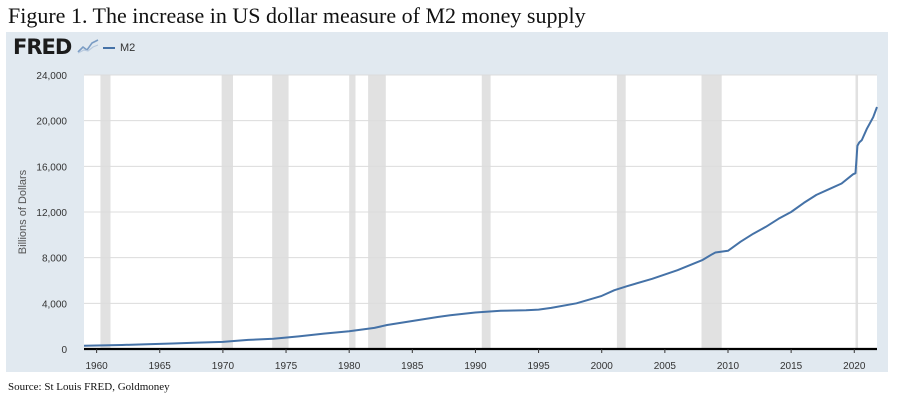 This screenshot has height=401, width=900. I want to click on y-tick-label: 12,000, so click(51, 213).